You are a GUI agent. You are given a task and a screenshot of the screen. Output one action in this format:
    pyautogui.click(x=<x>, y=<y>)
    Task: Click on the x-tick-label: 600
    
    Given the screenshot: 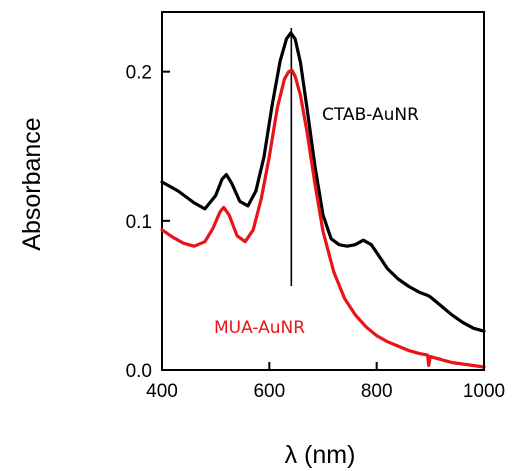 What is the action you would take?
    pyautogui.click(x=269, y=391)
    